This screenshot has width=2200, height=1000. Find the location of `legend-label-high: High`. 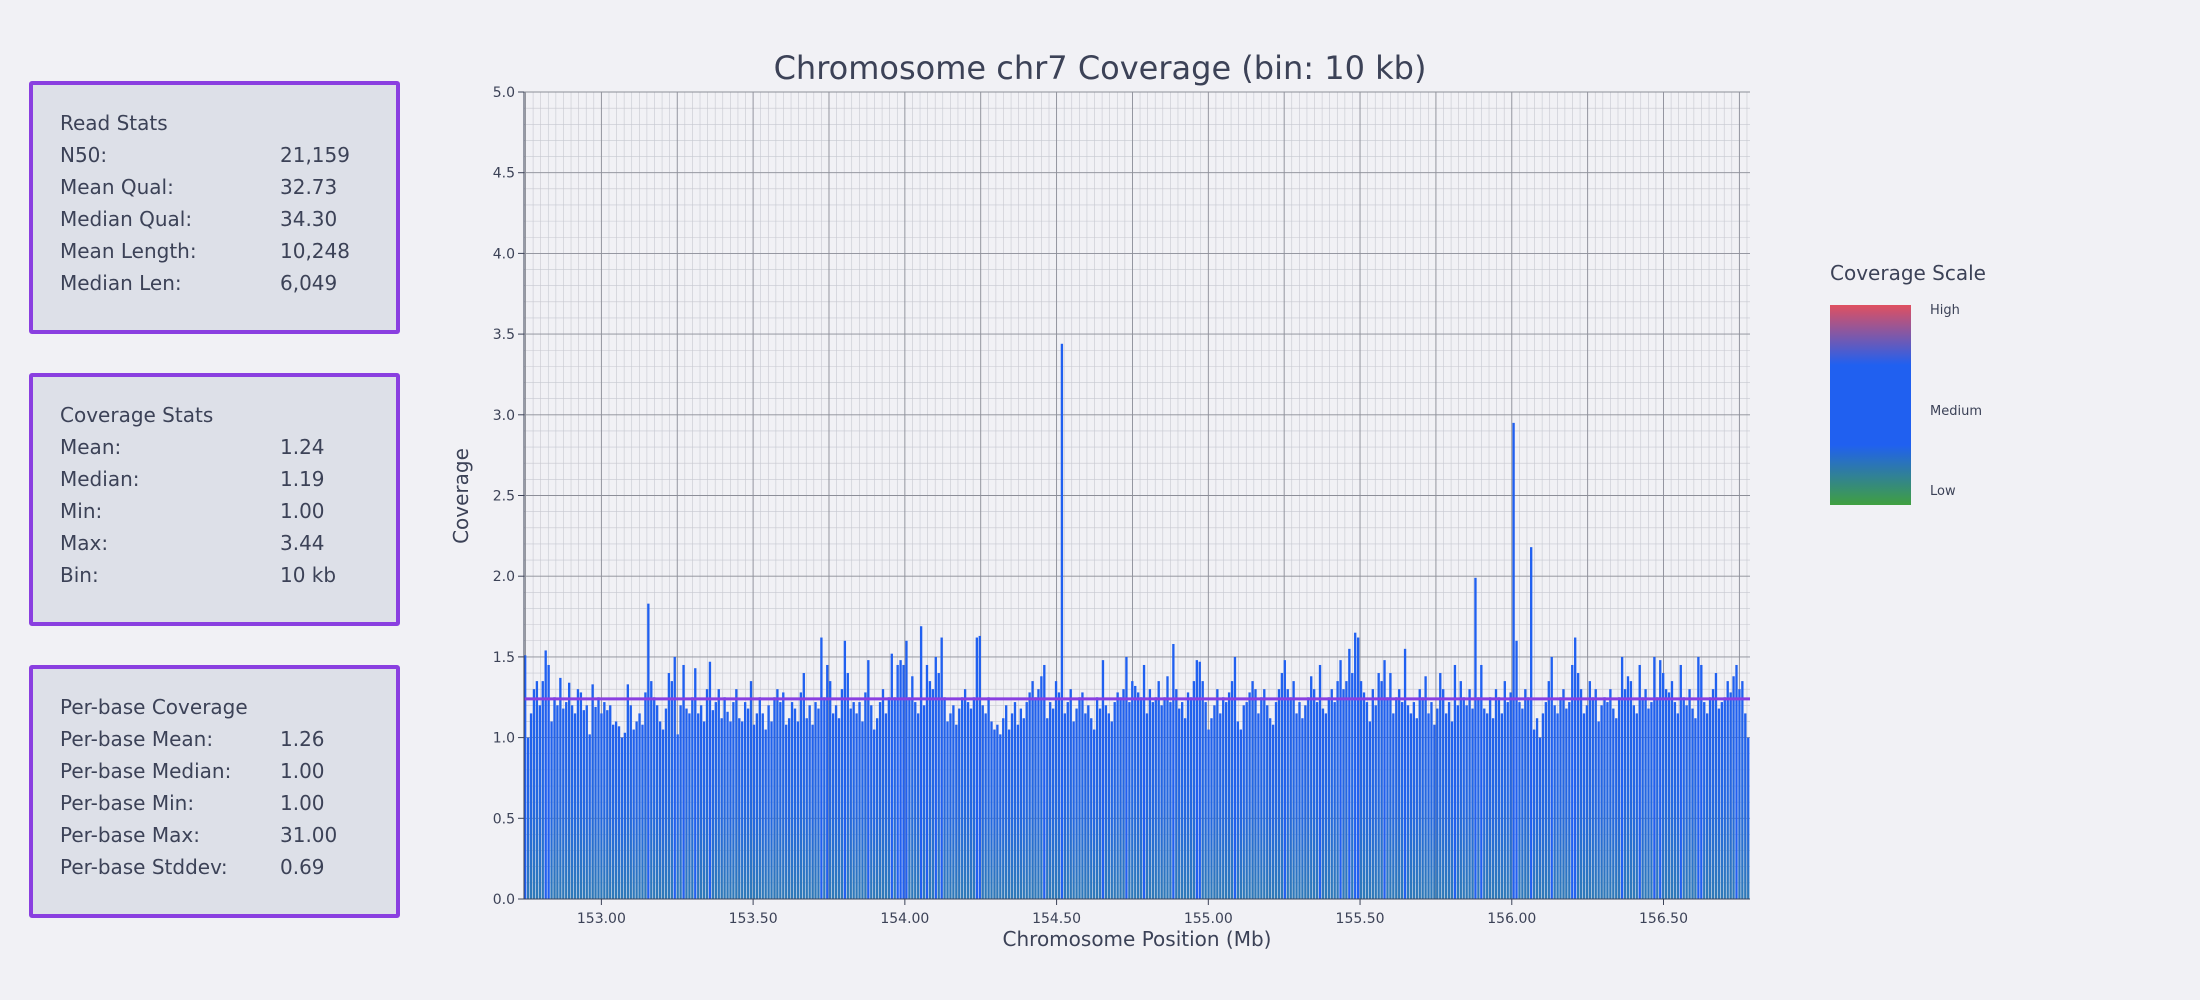

legend-label-high: High is located at coordinates (1945, 310).